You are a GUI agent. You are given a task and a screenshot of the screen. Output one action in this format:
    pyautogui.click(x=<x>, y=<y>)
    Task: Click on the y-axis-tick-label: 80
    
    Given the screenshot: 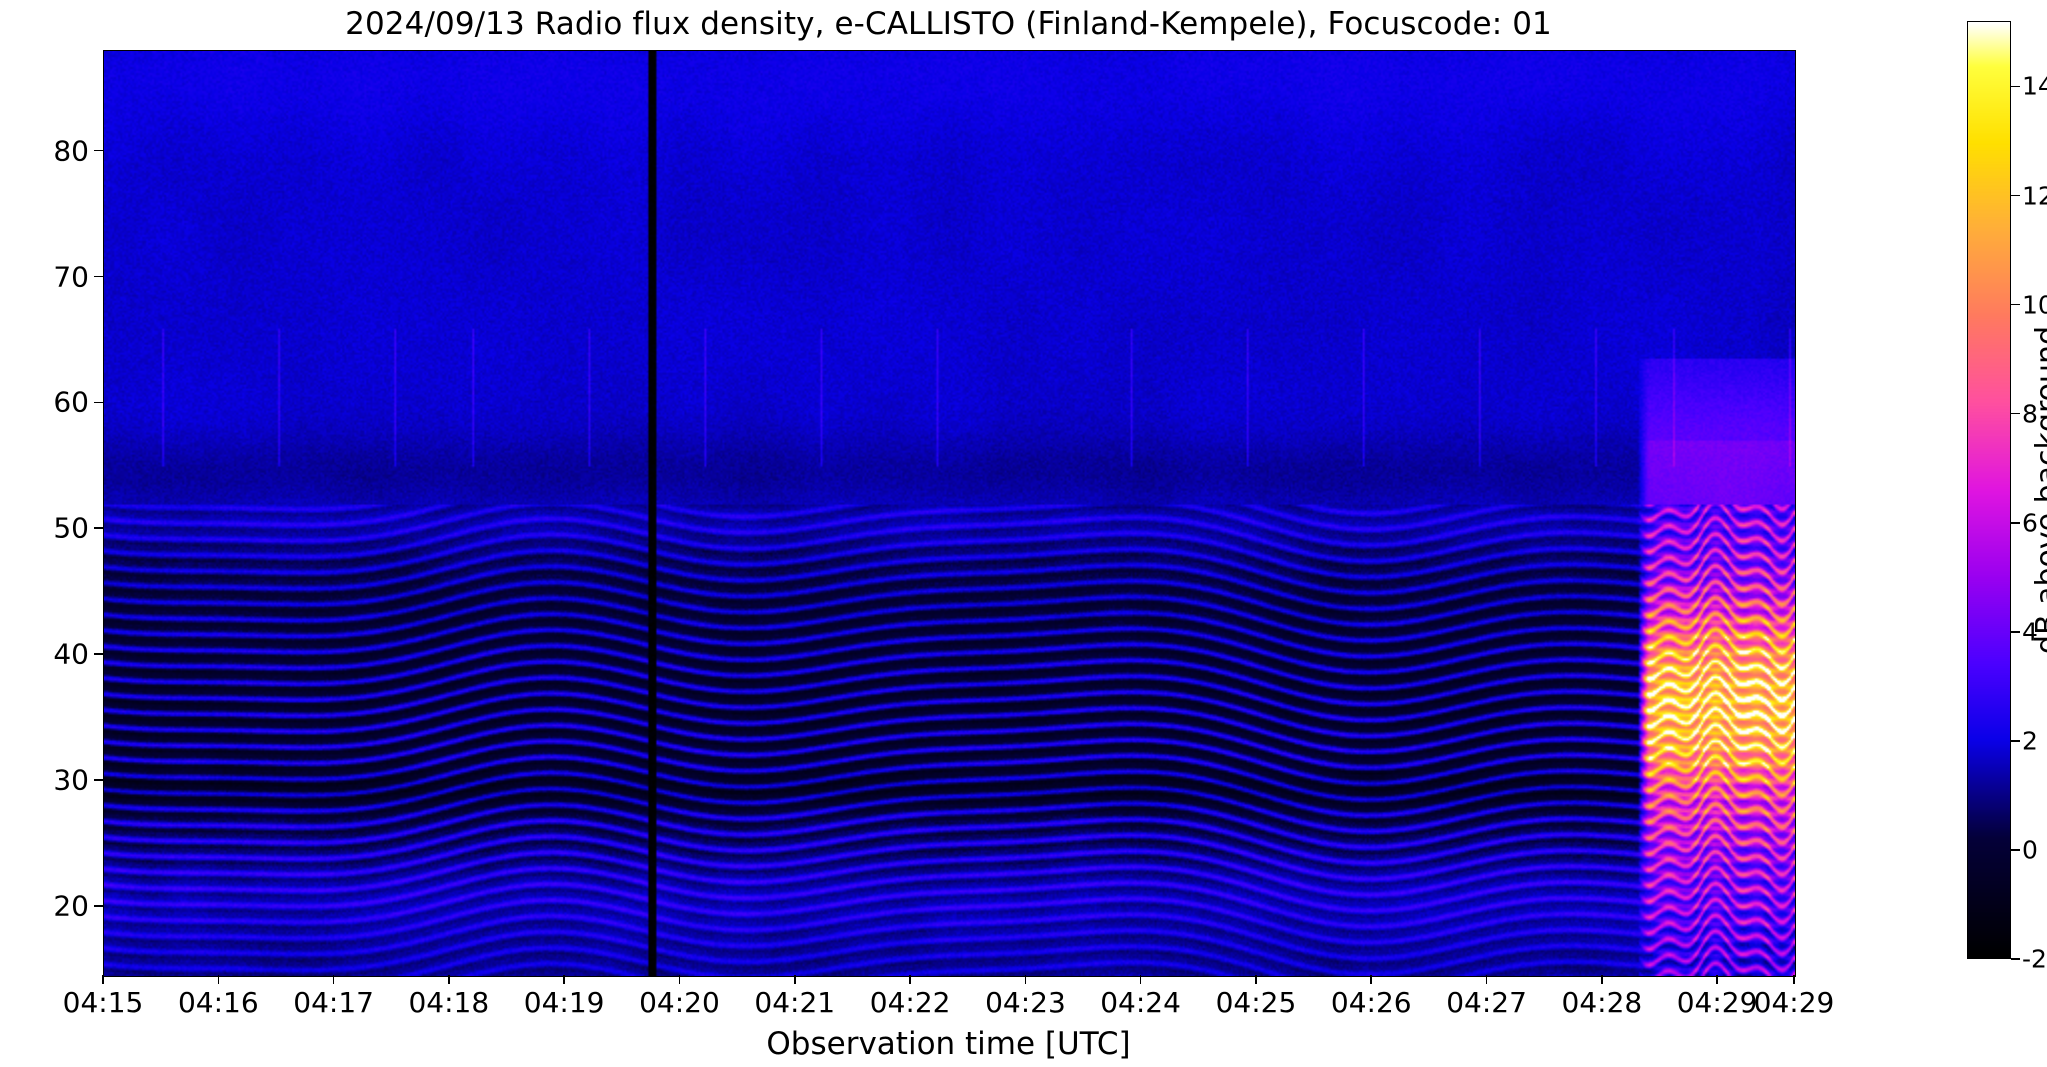 What is the action you would take?
    pyautogui.click(x=71, y=151)
    